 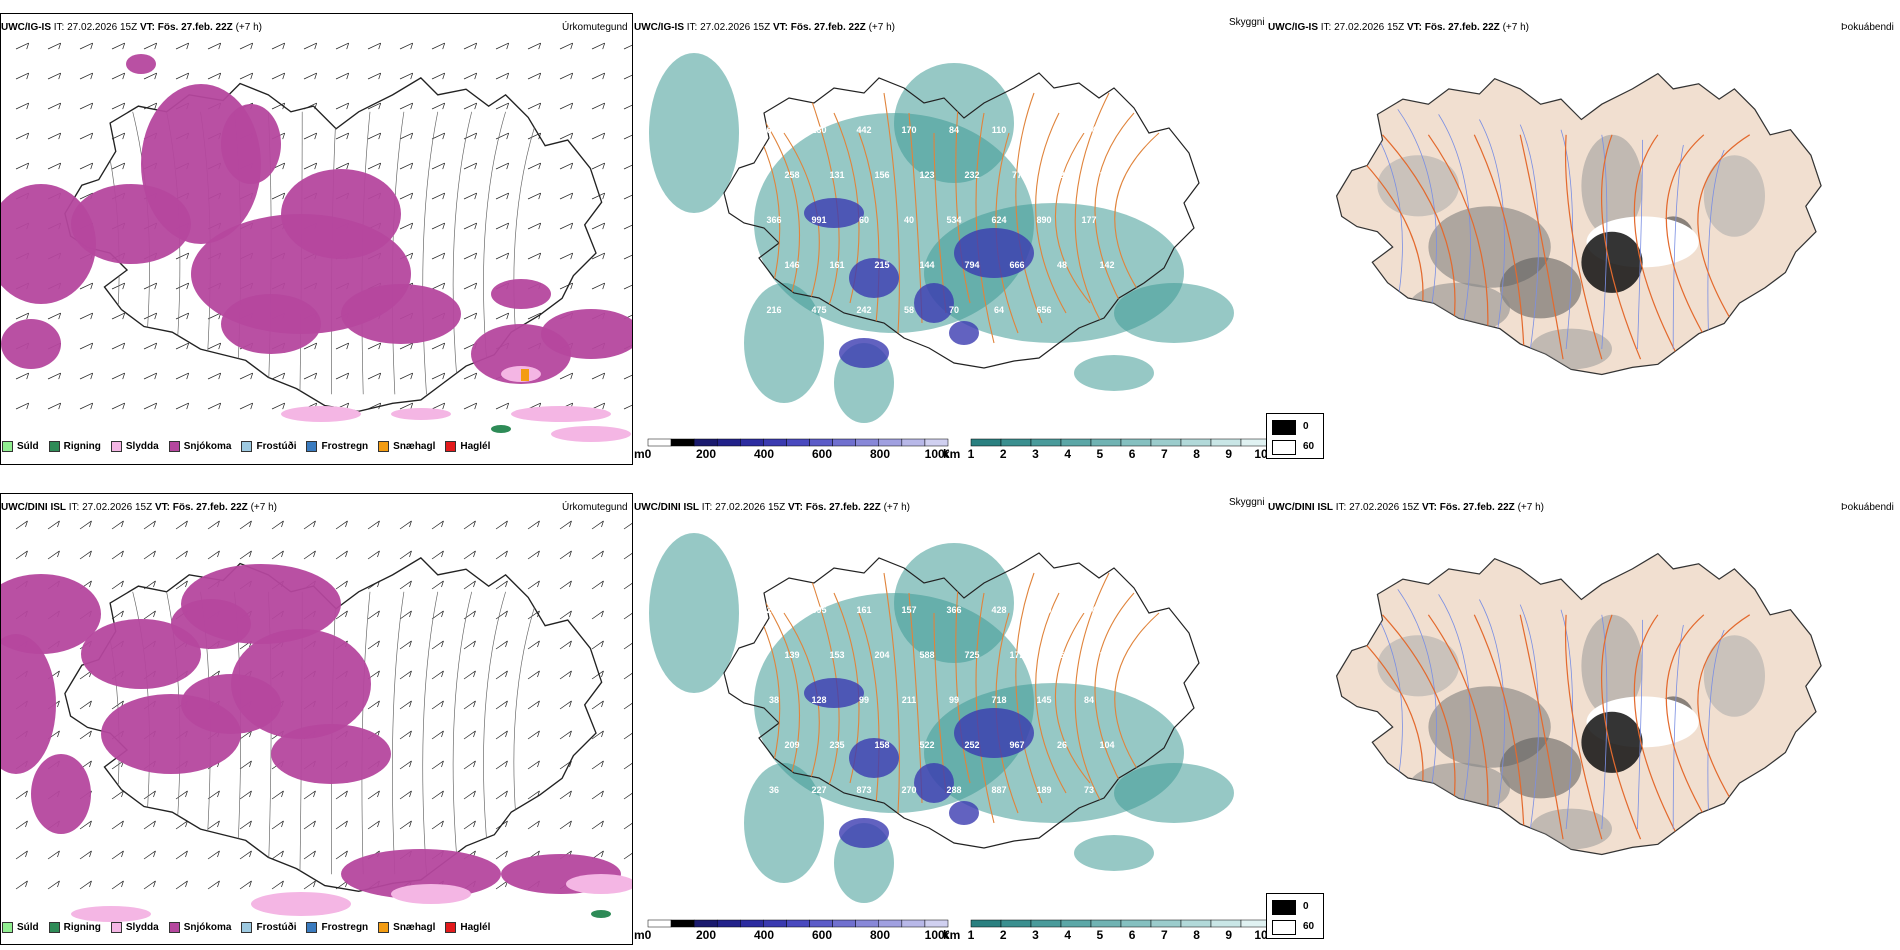 What do you see at coordinates (773, 130) in the screenshot?
I see `cloud-base-label: 652` at bounding box center [773, 130].